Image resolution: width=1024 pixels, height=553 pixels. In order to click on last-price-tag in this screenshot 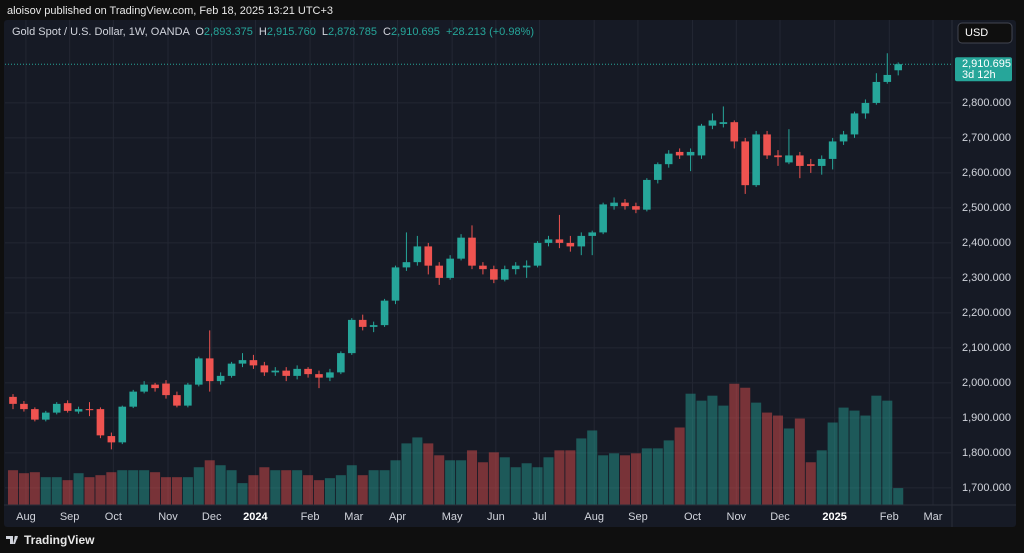, I will do `click(983, 69)`.